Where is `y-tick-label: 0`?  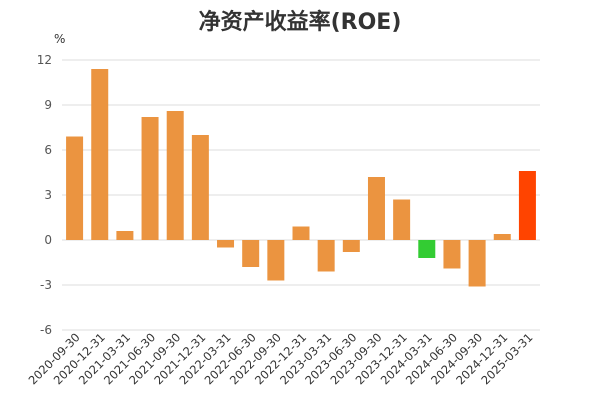 y-tick-label: 0 is located at coordinates (48, 240).